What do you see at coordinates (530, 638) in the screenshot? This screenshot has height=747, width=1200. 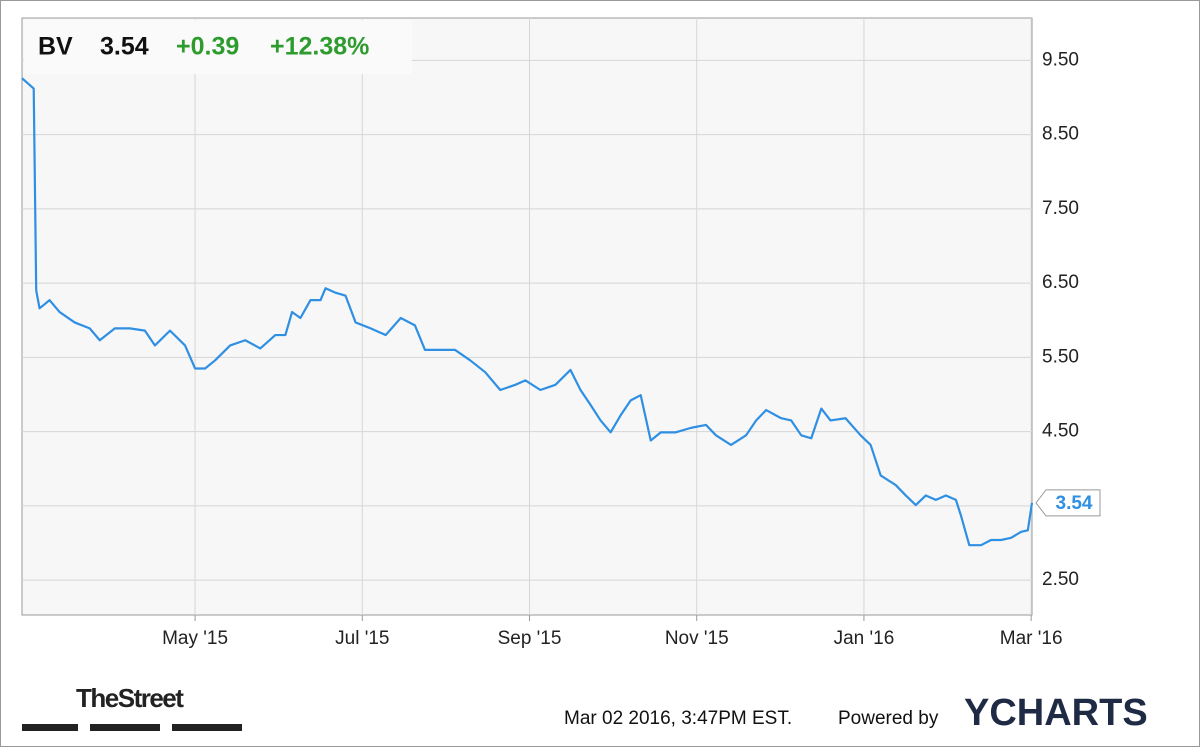 I see `x-tick-label: Sep '15` at bounding box center [530, 638].